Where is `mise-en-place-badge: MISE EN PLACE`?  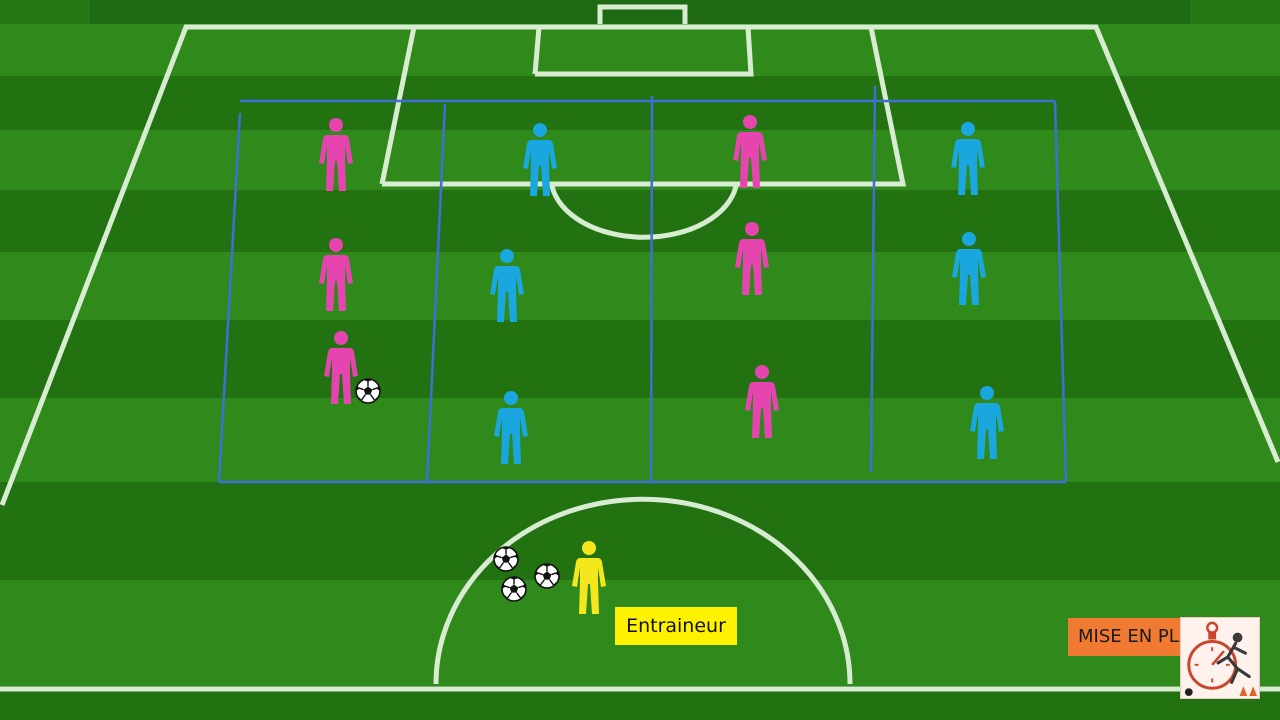 mise-en-place-badge: MISE EN PLACE is located at coordinates (1130, 637).